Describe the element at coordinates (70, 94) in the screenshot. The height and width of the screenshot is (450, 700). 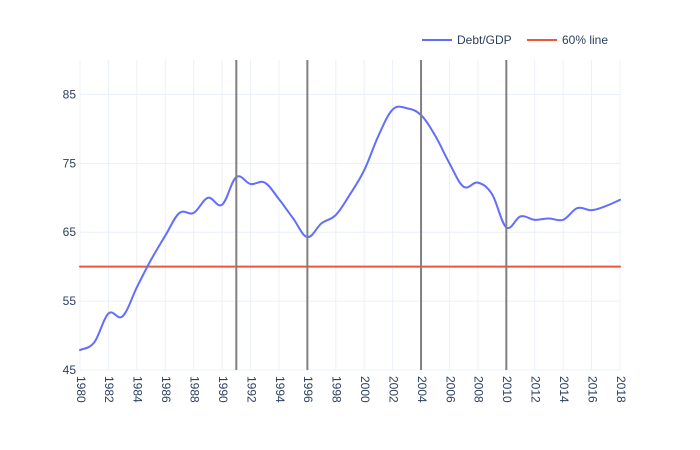
I see `y-tick-label: 85` at that location.